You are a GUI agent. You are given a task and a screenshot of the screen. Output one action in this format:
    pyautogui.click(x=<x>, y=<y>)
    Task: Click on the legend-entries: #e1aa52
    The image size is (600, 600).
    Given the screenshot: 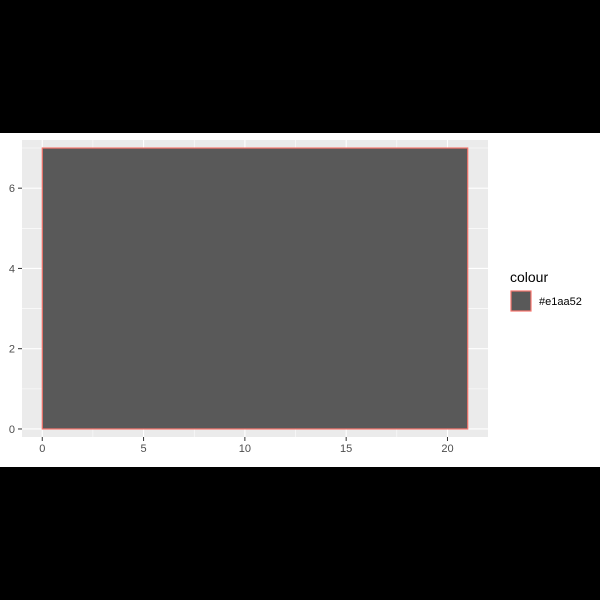 What is the action you would take?
    pyautogui.click(x=546, y=301)
    